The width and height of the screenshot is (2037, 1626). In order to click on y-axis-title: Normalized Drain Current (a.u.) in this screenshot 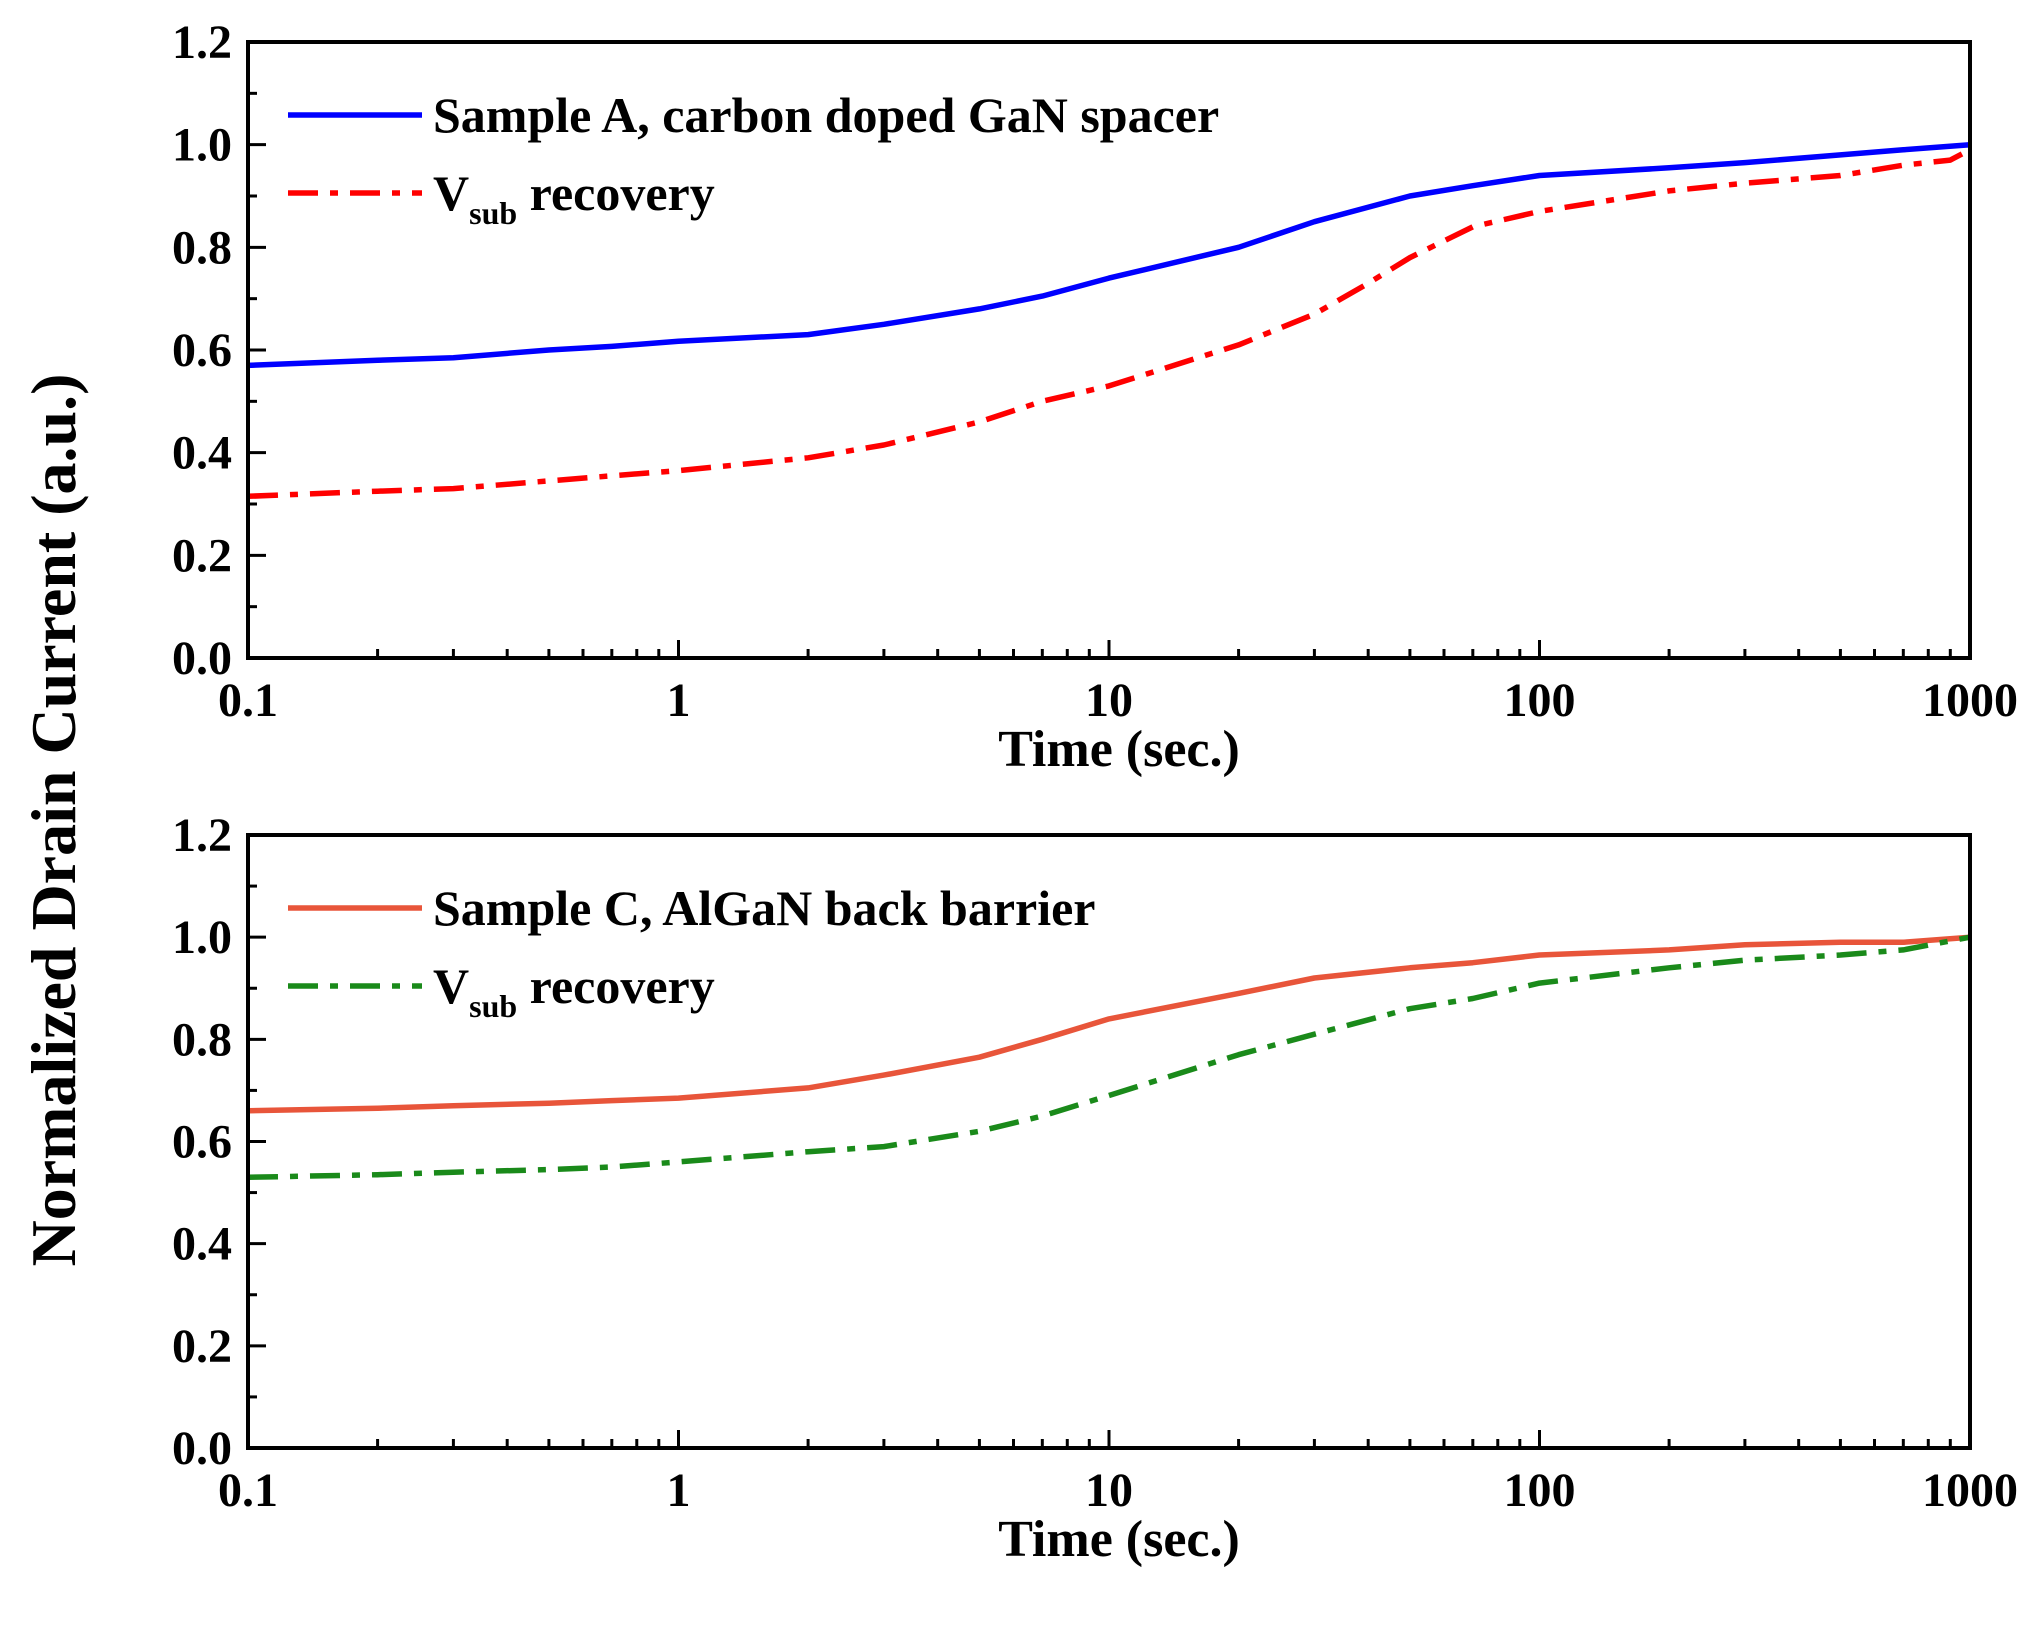, I will do `click(53, 820)`.